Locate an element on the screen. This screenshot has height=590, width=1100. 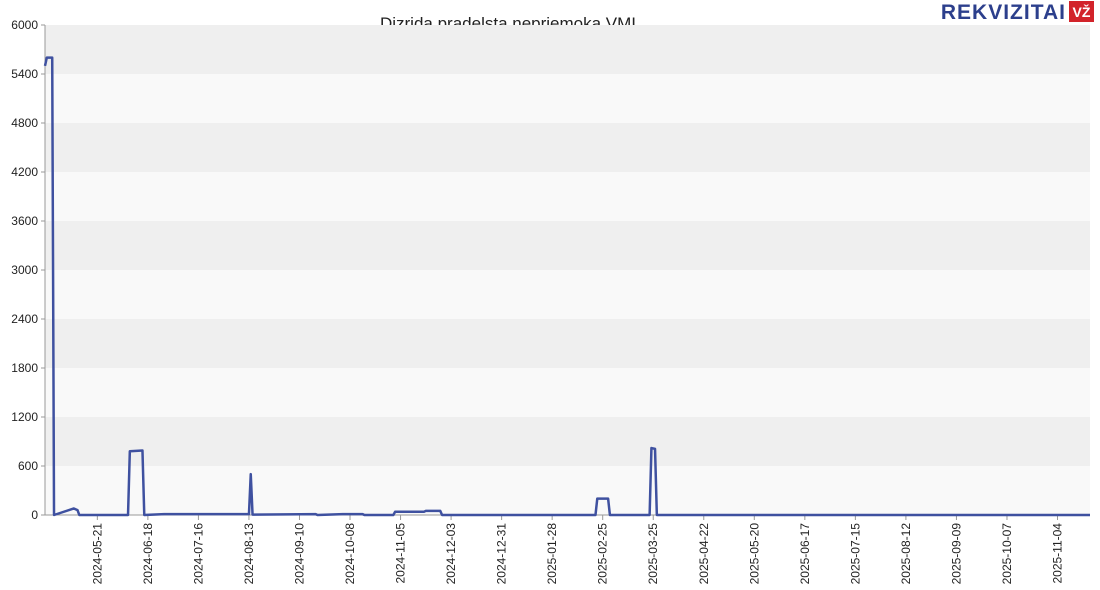
y-tick-label: 4800 is located at coordinates (24, 123).